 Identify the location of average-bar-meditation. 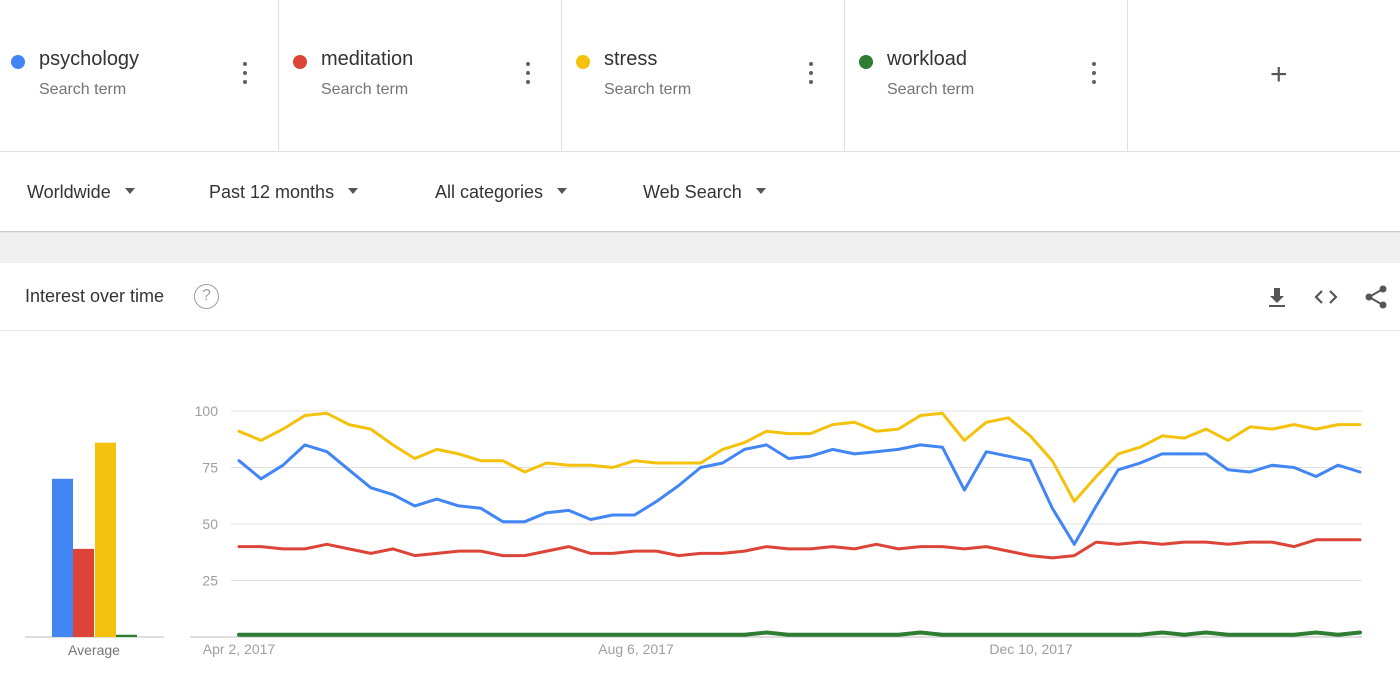
(83, 592).